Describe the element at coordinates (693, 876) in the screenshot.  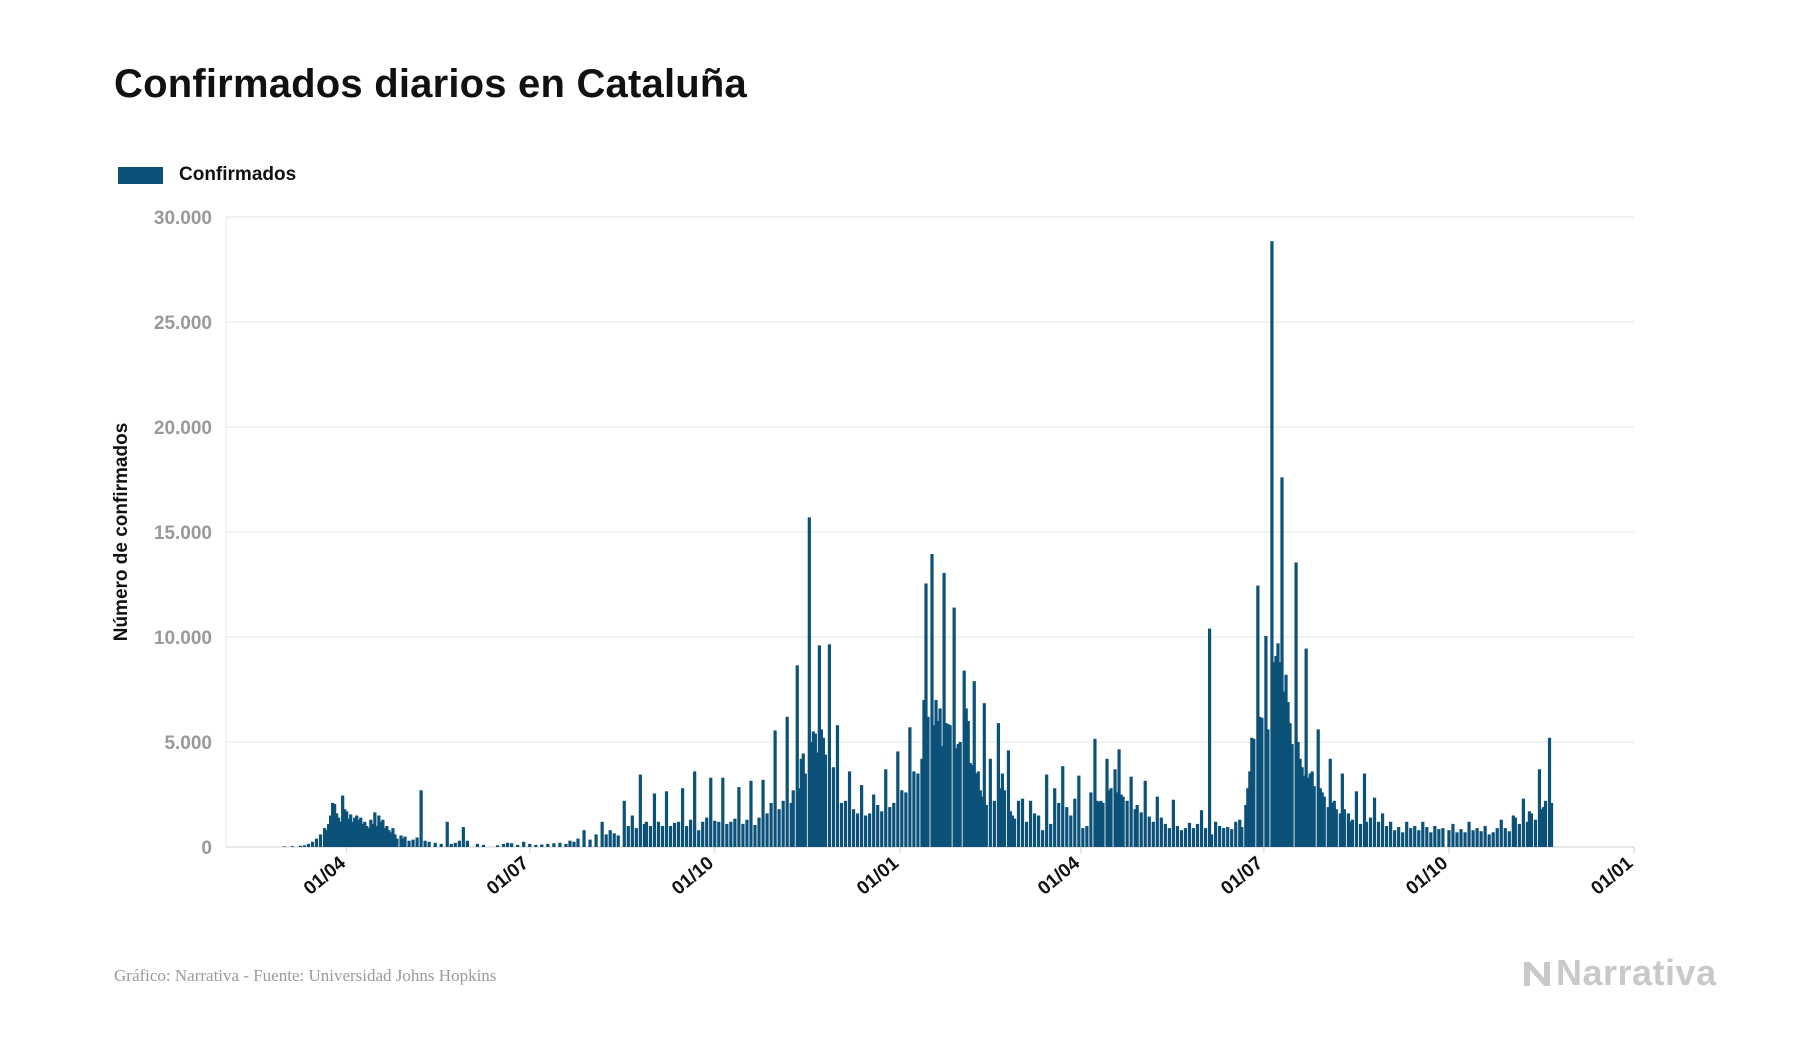
I see `x-tick-label: 01/10` at that location.